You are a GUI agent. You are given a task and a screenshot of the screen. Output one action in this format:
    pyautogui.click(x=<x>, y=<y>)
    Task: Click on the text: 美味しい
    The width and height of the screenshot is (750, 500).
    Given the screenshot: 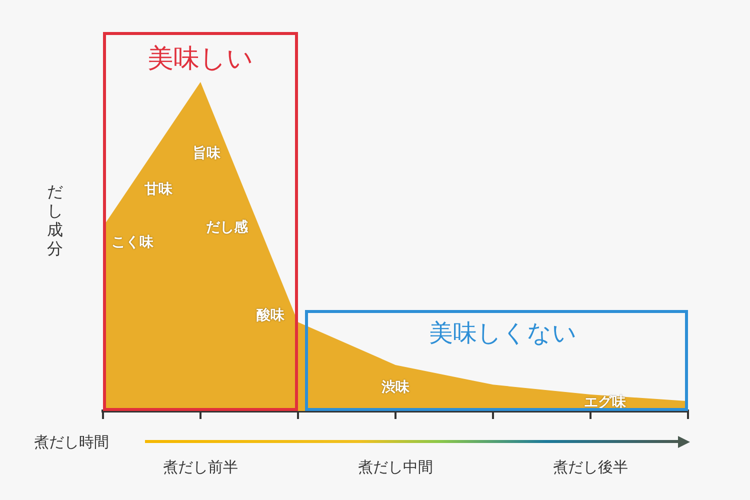 What is the action you would take?
    pyautogui.click(x=201, y=59)
    